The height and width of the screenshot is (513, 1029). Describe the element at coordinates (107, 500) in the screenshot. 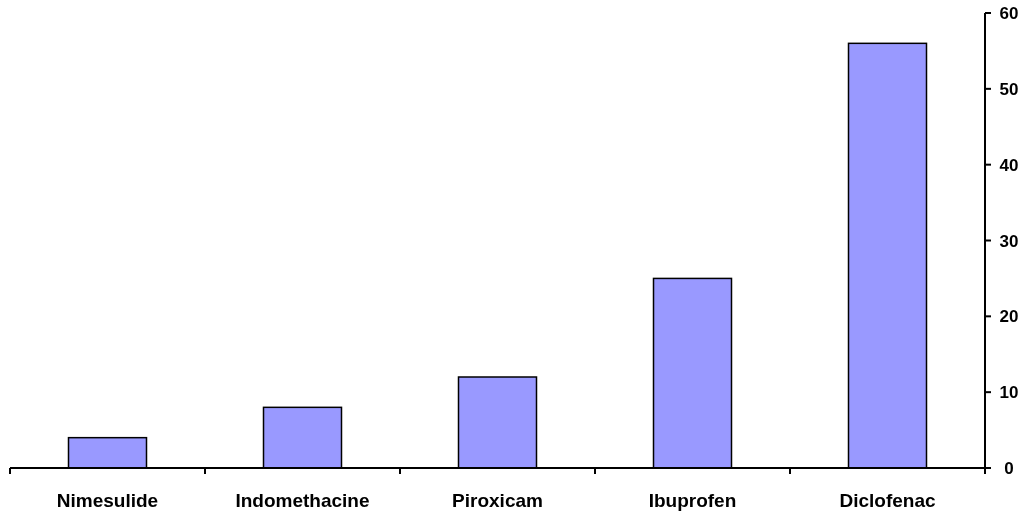

I see `x-tick-label: Nimesulide` at that location.